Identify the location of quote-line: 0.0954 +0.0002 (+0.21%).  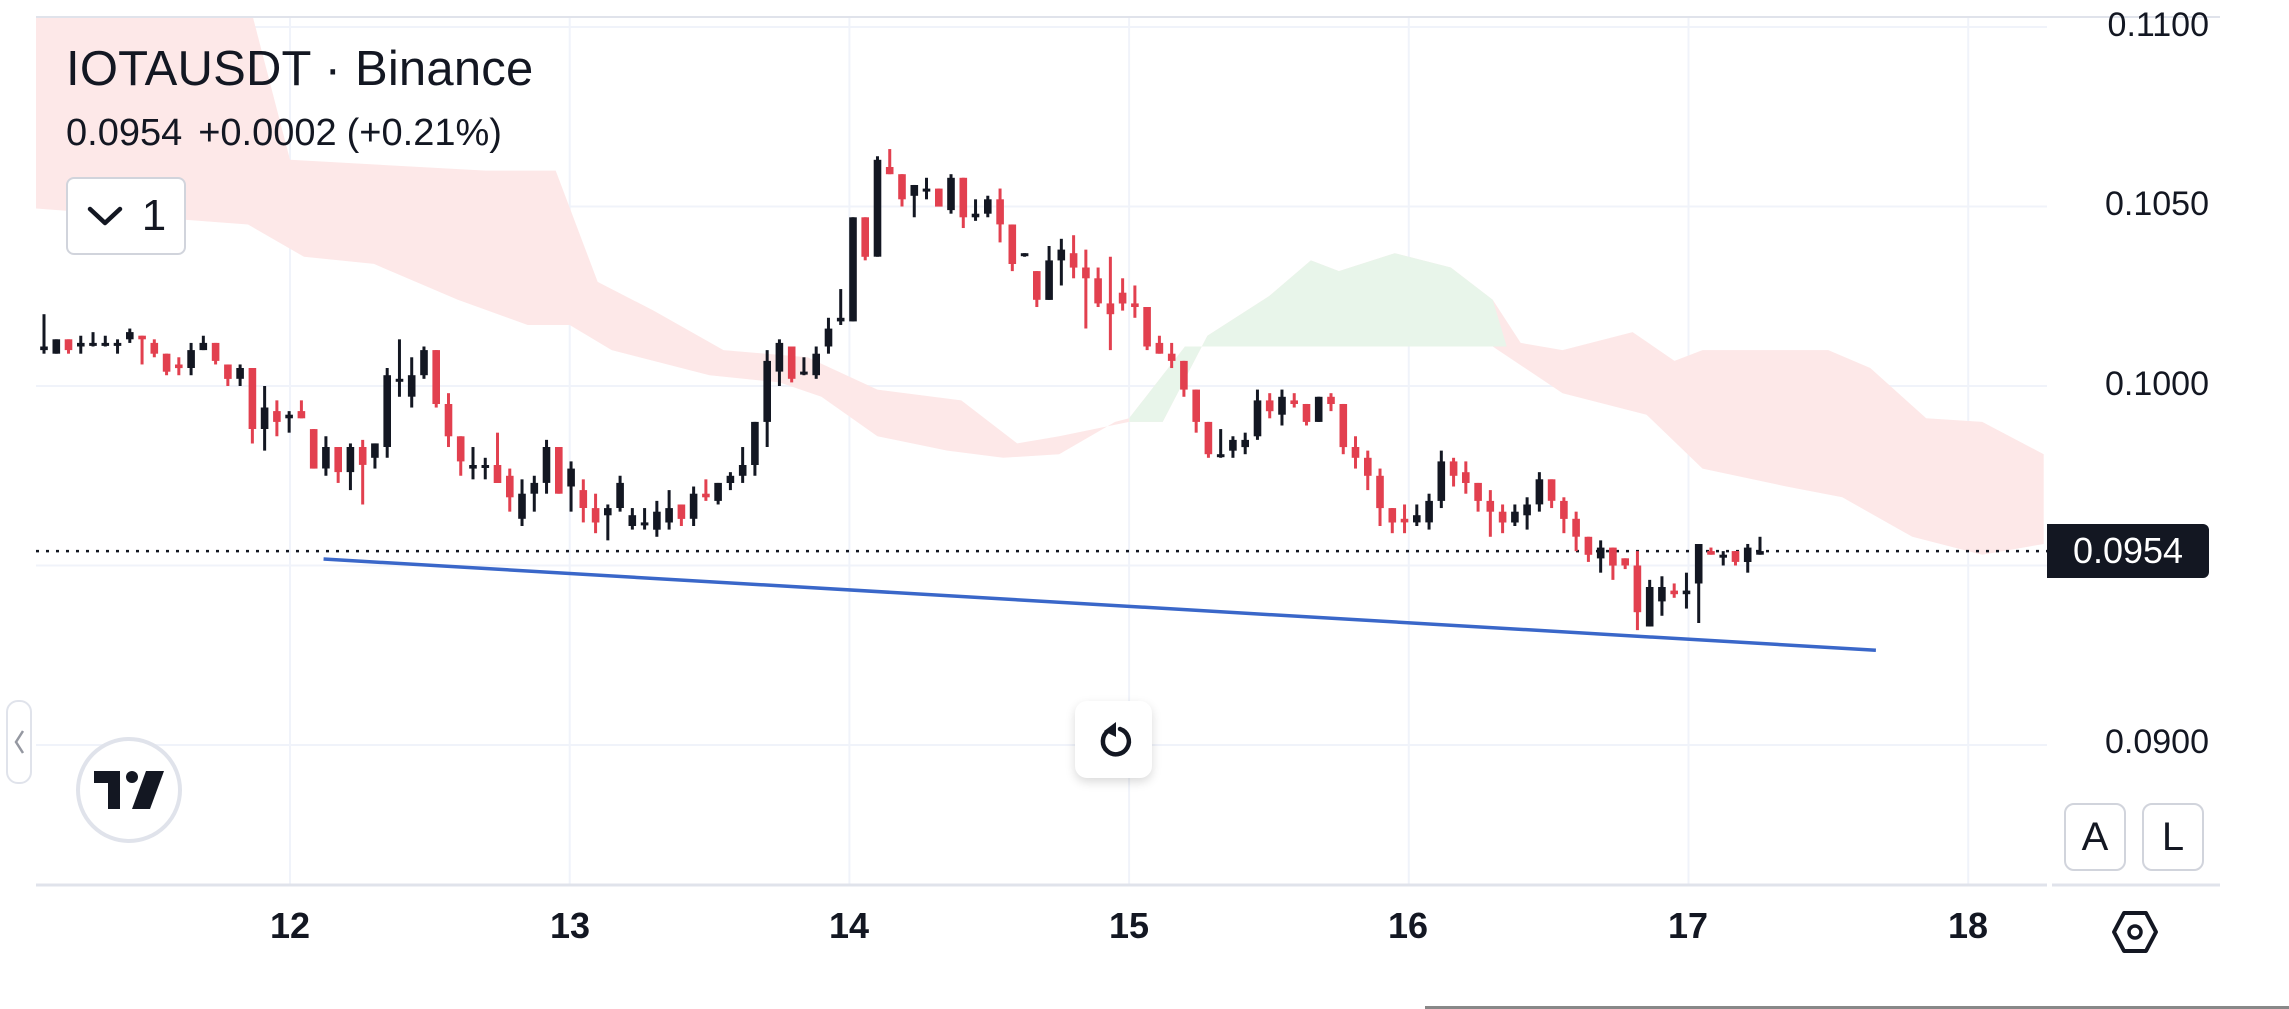
(299, 133).